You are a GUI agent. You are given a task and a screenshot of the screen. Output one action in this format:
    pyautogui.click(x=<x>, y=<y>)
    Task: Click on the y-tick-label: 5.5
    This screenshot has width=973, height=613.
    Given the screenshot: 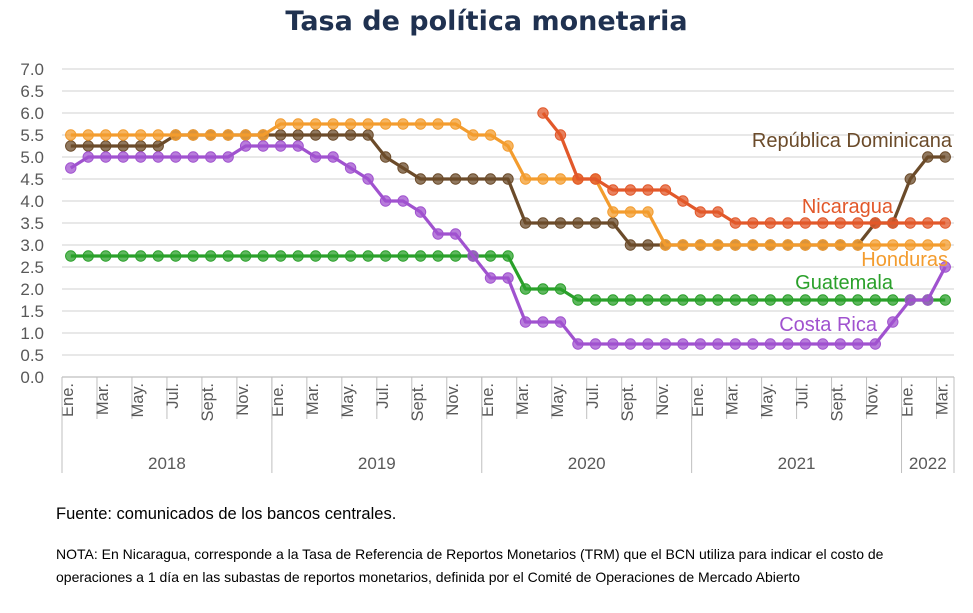 What is the action you would take?
    pyautogui.click(x=32, y=135)
    